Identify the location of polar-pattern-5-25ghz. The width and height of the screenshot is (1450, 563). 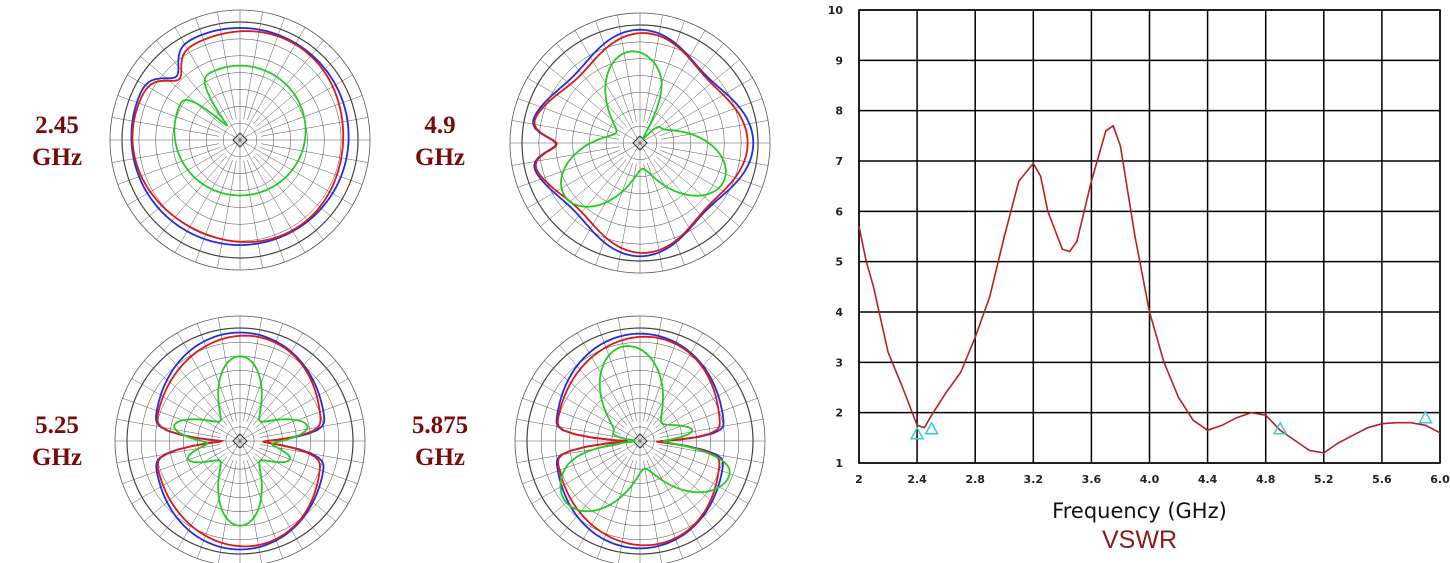
(240, 439).